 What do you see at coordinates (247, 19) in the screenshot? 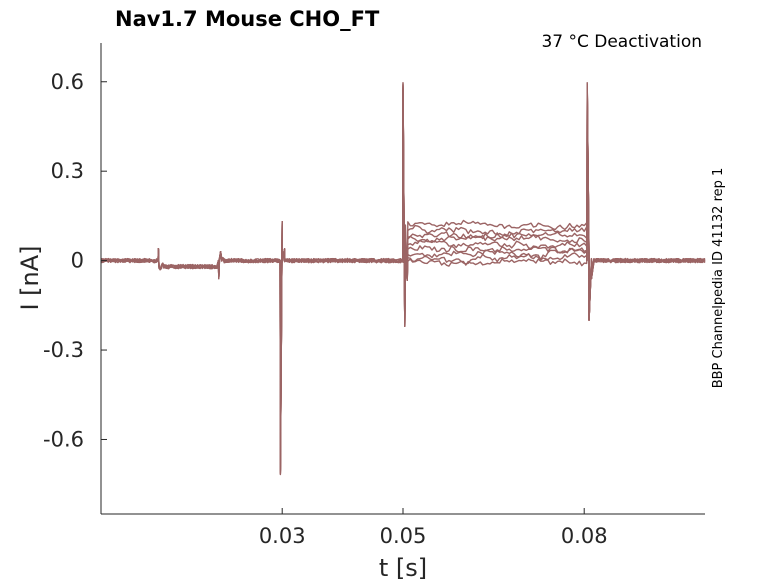
I see `chart-title: Nav1.7 Mouse CHO_FT` at bounding box center [247, 19].